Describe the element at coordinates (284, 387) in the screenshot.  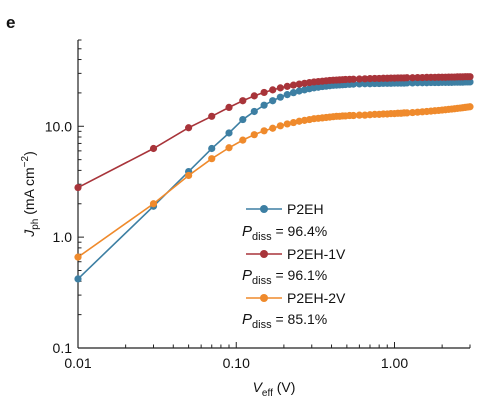
I see `x-axis-title-unit: (V)` at that location.